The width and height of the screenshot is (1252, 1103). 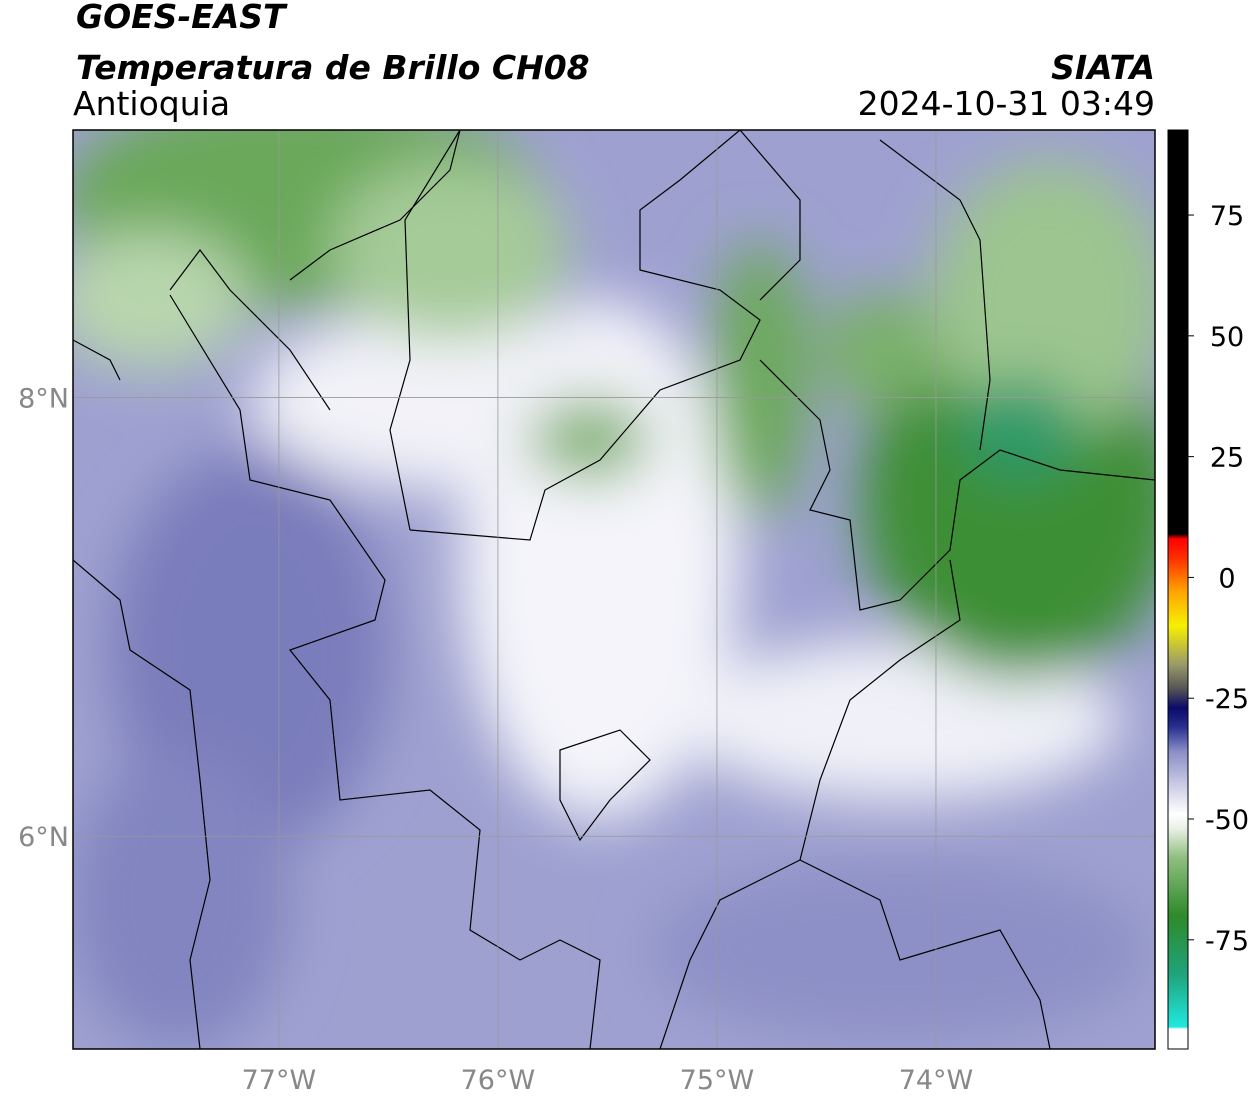 I want to click on y-tick-label: 8°N, so click(x=43, y=399).